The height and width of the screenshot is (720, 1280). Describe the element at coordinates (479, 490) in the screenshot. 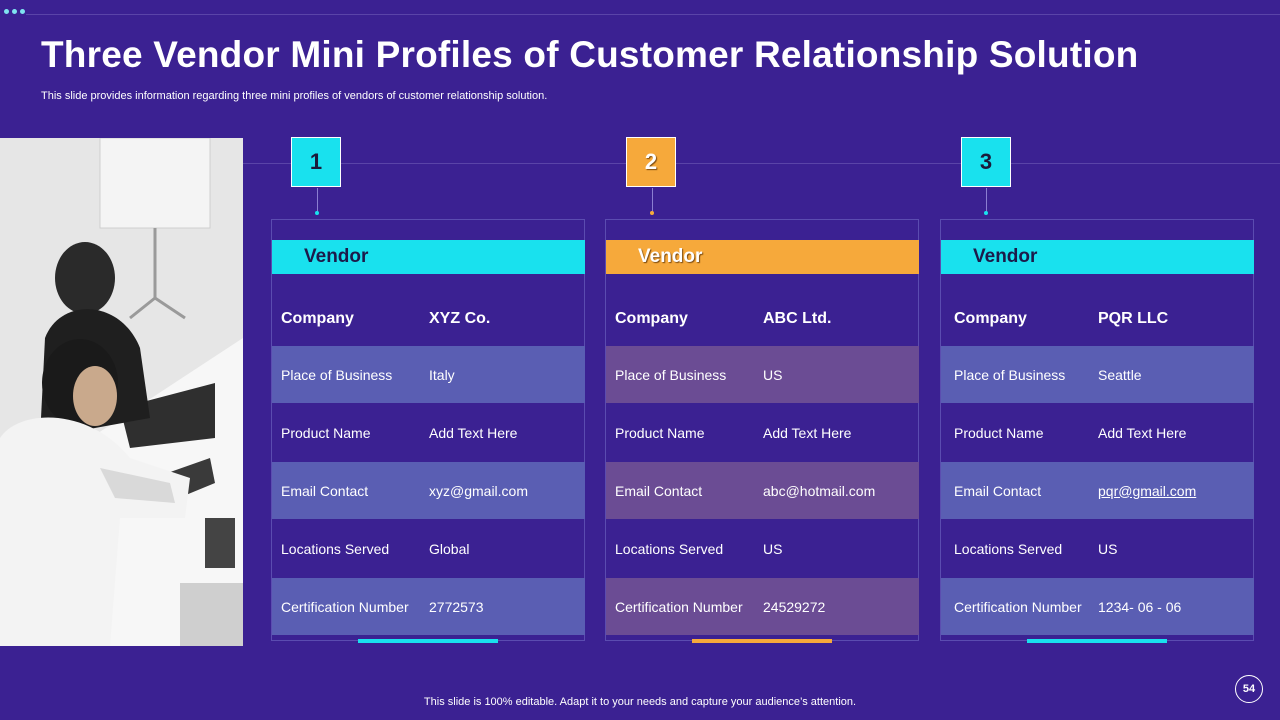

I see `row-value: xyz@gmail.com` at that location.